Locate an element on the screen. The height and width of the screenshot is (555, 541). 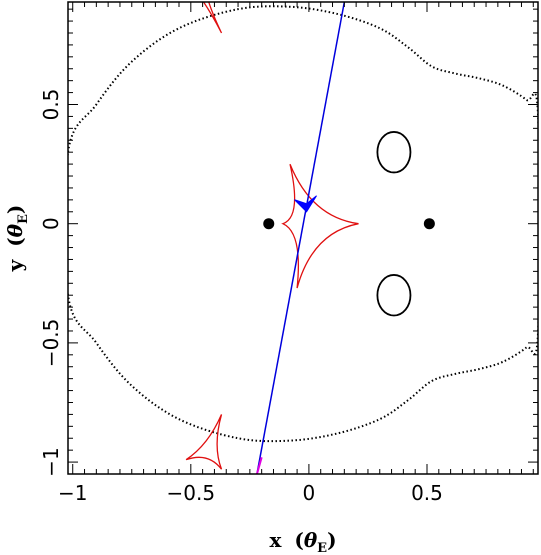
trajectory-start-segment is located at coordinates (259, 465).